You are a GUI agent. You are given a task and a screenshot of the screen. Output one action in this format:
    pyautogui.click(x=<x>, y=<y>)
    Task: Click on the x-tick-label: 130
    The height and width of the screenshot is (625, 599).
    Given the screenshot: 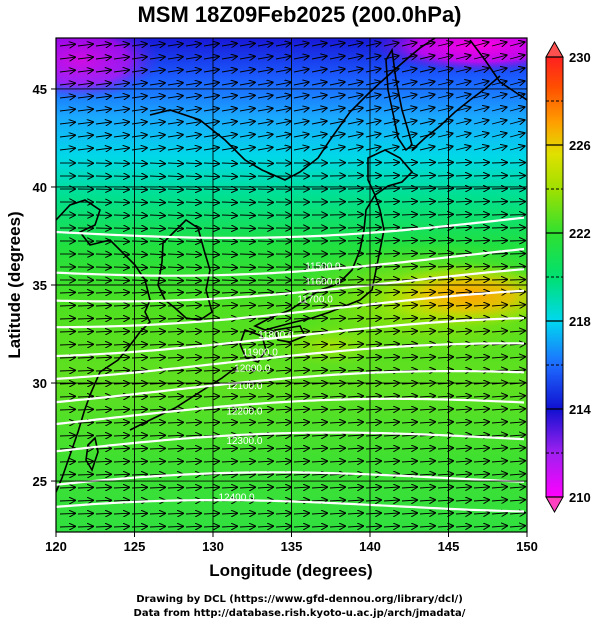 What is the action you would take?
    pyautogui.click(x=213, y=546)
    